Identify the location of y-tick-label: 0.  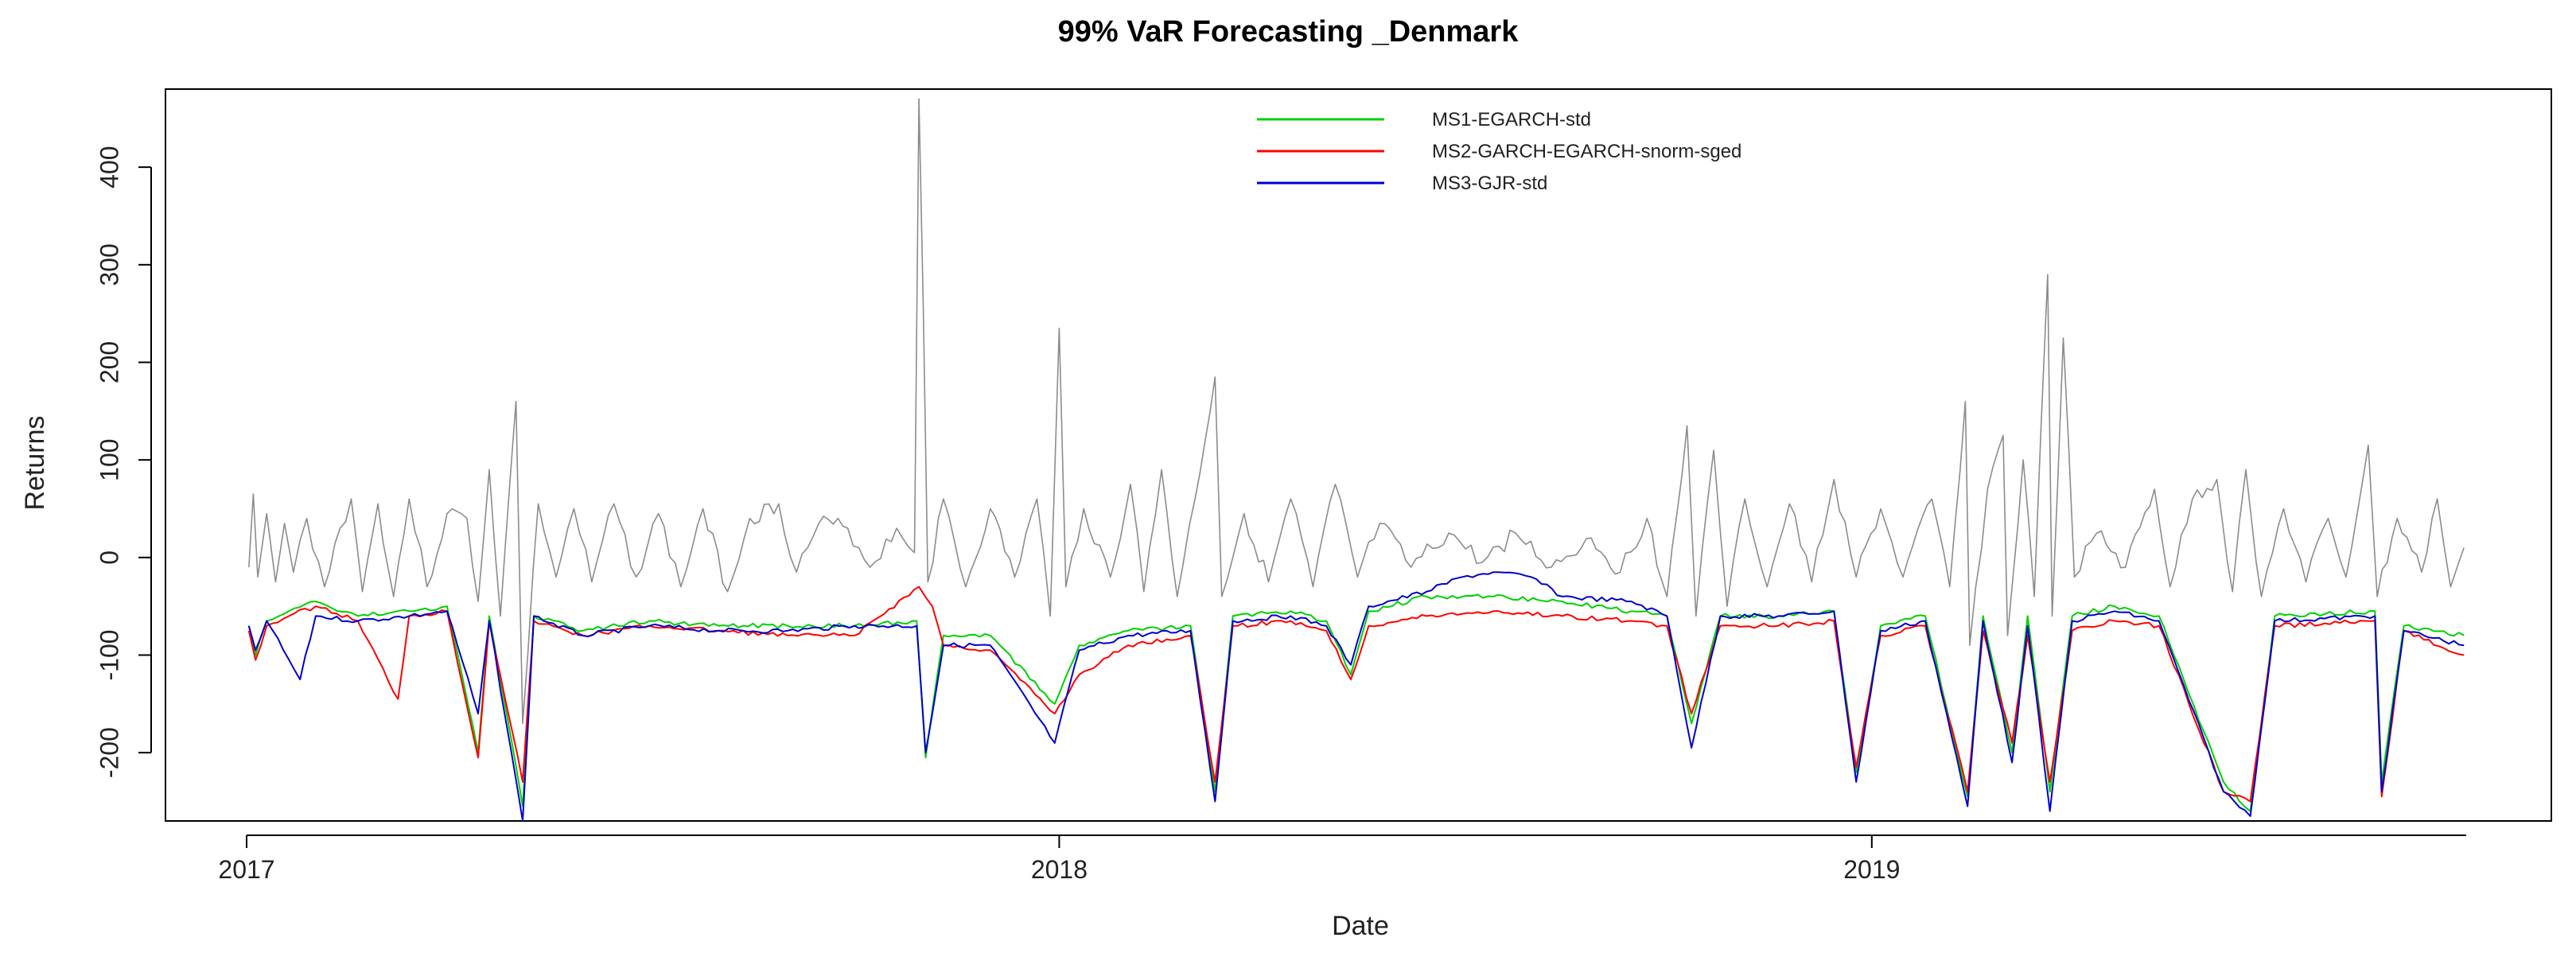
(109, 557).